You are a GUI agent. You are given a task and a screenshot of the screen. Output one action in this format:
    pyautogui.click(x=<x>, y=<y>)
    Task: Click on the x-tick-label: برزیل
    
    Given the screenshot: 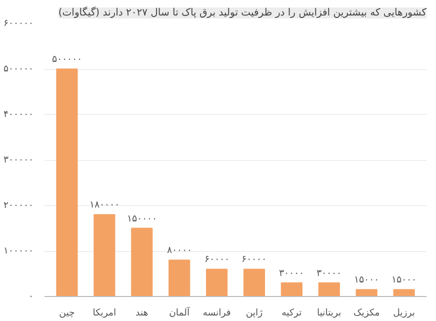 What is the action you would take?
    pyautogui.click(x=404, y=313)
    